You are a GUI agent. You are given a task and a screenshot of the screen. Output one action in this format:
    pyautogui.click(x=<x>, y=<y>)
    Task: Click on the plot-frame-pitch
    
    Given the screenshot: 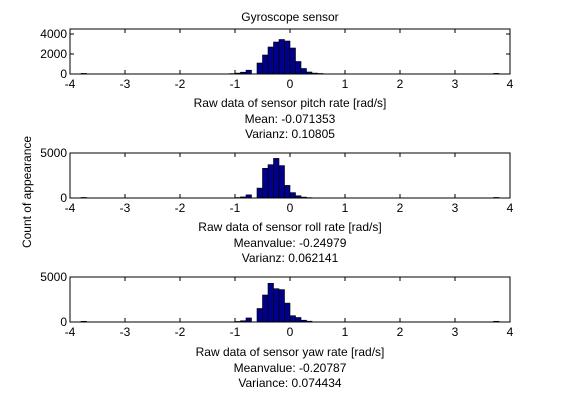 What is the action you would take?
    pyautogui.click(x=290, y=51)
    